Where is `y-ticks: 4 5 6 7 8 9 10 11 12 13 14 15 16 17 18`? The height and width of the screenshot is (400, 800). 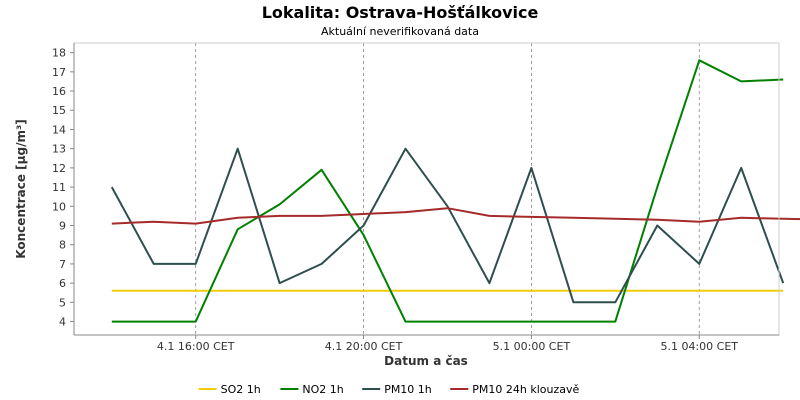 y-ticks: 4 5 6 7 8 9 10 11 12 13 14 15 16 17 18 is located at coordinates (63, 188).